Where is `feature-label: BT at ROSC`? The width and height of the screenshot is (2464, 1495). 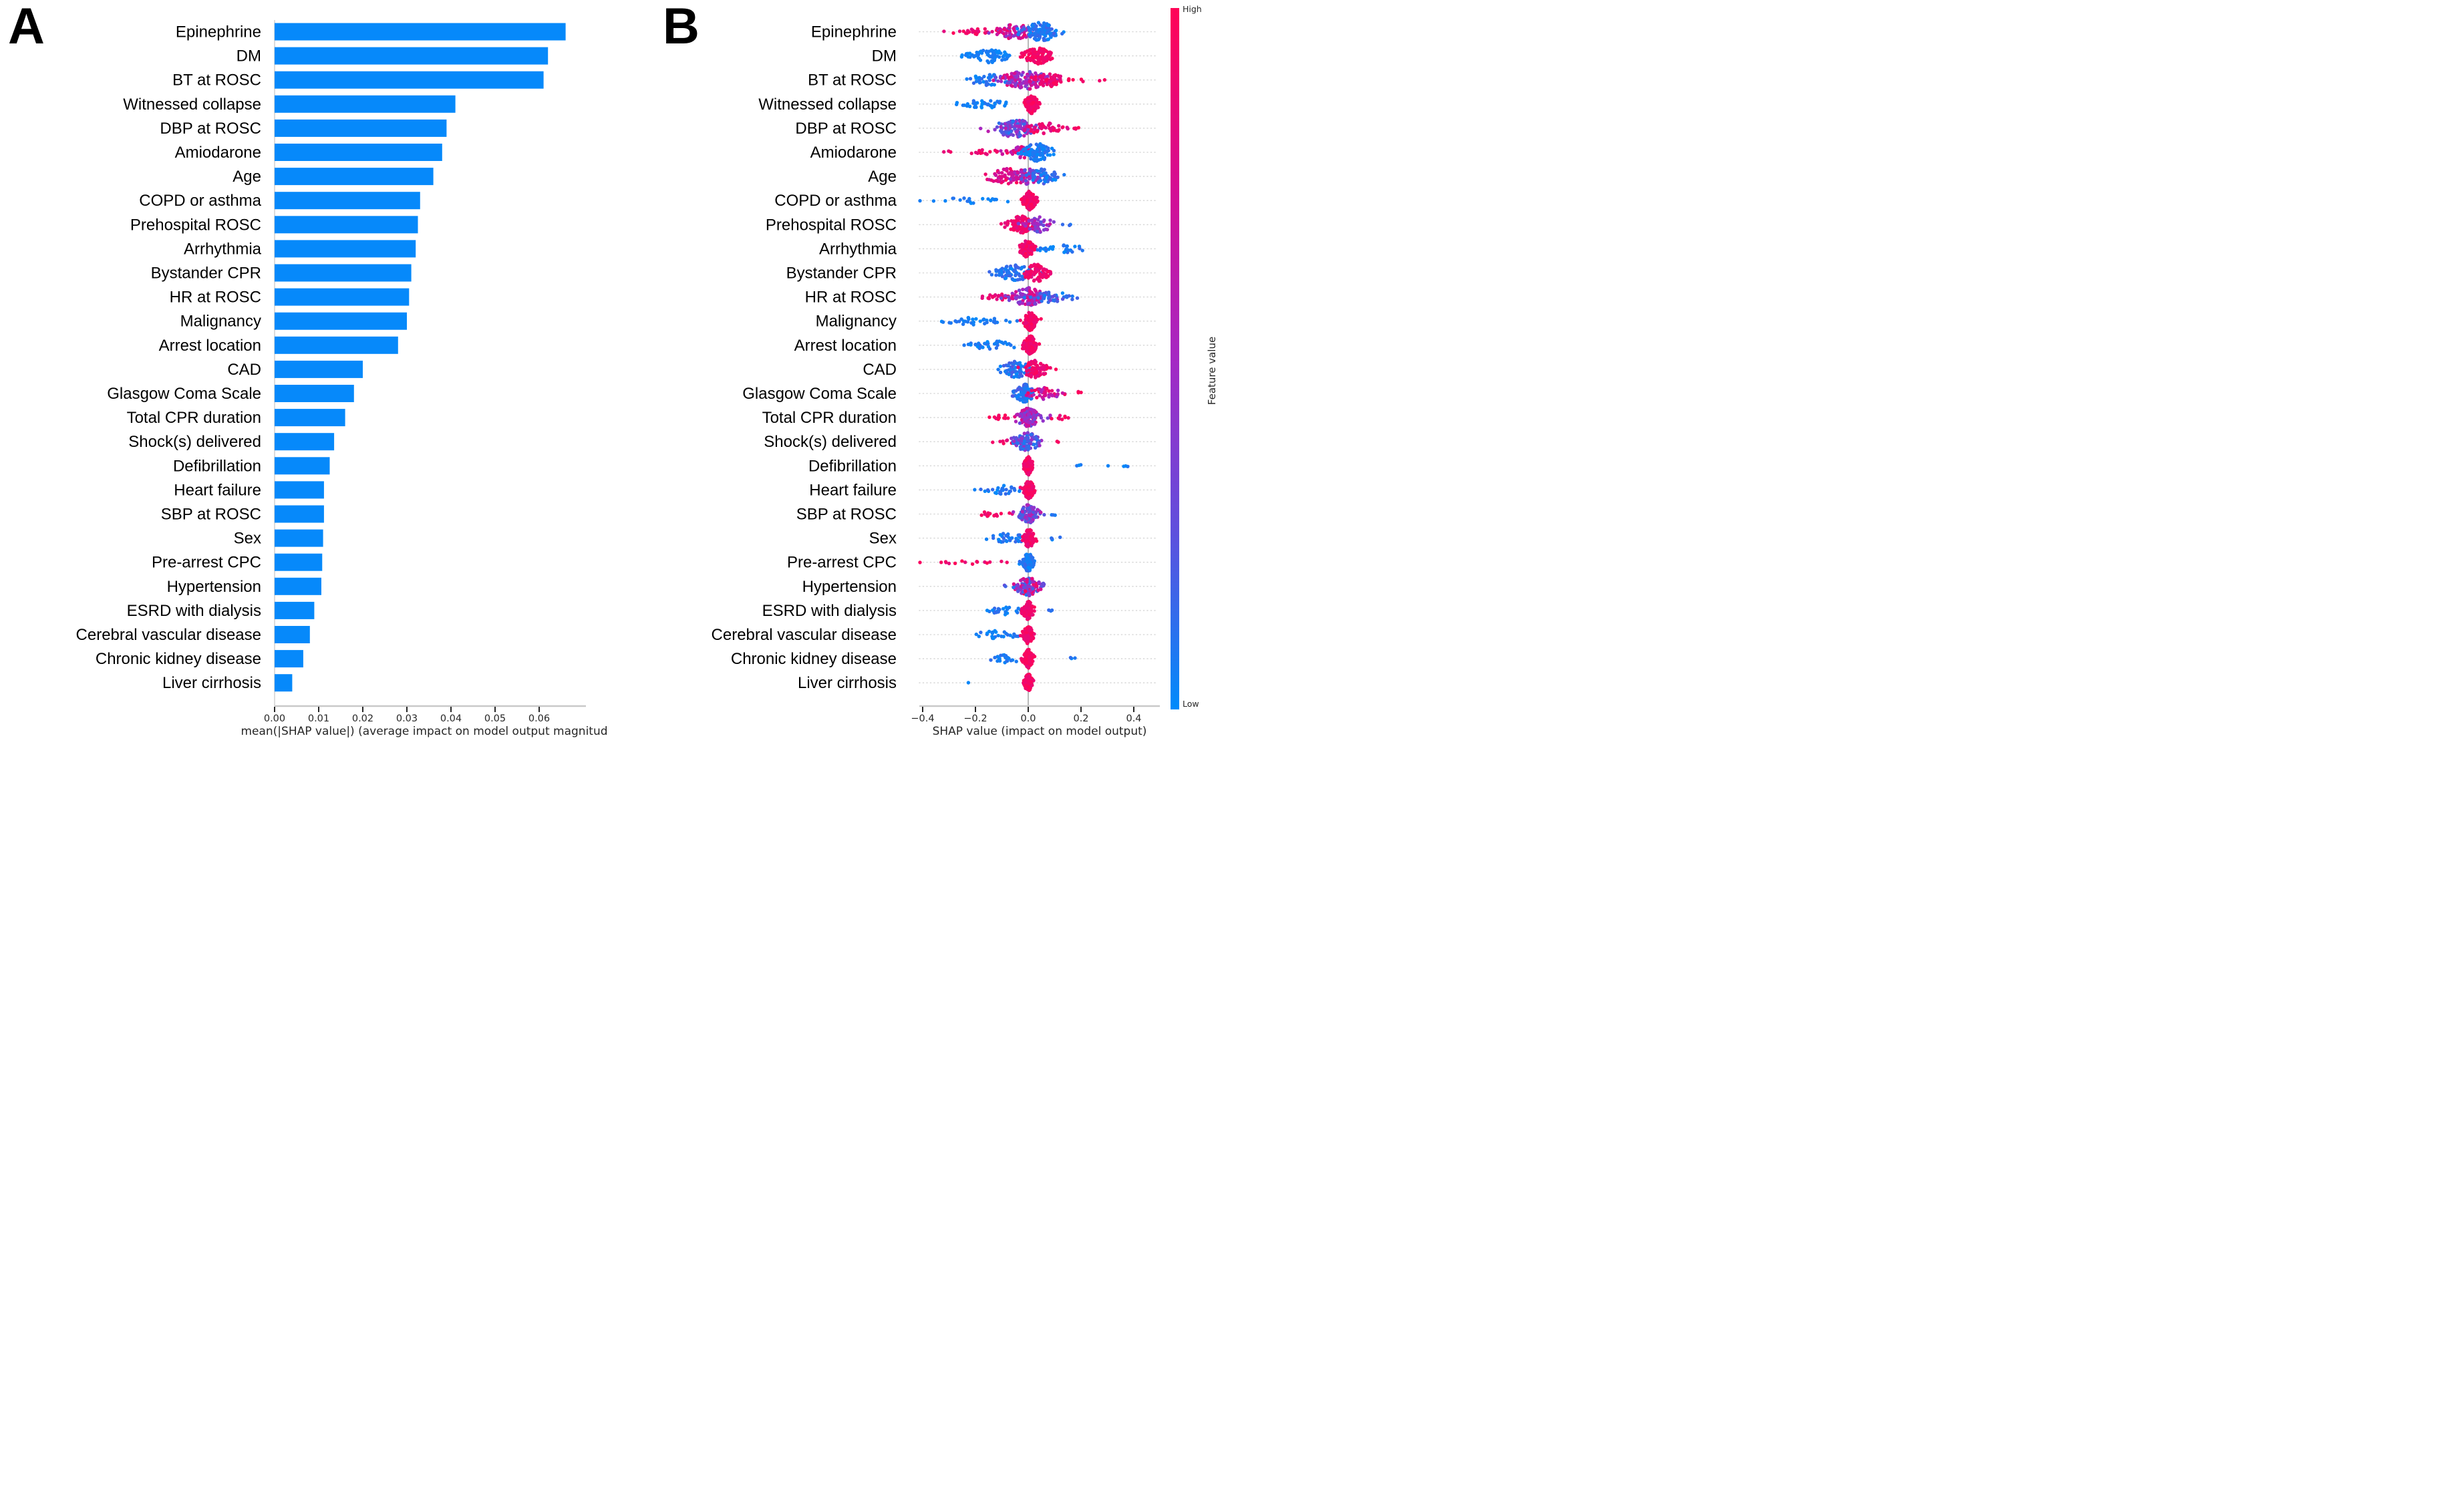 feature-label: BT at ROSC is located at coordinates (852, 80).